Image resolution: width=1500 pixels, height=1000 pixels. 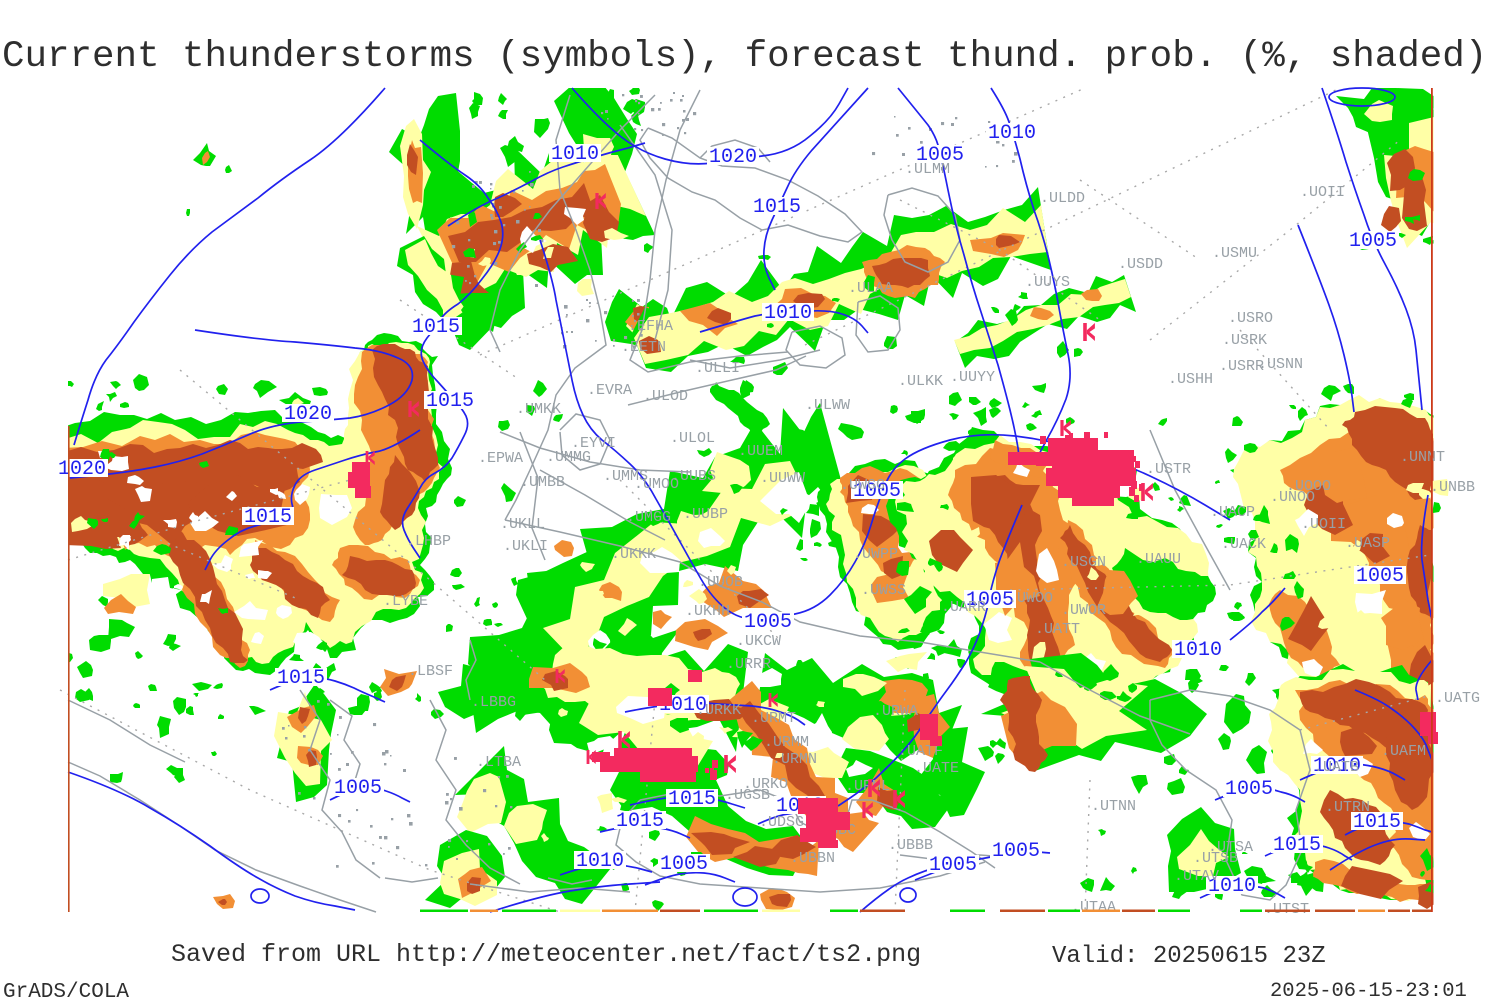 What do you see at coordinates (1168, 469) in the screenshot?
I see `svg-text: .USTR` at bounding box center [1168, 469].